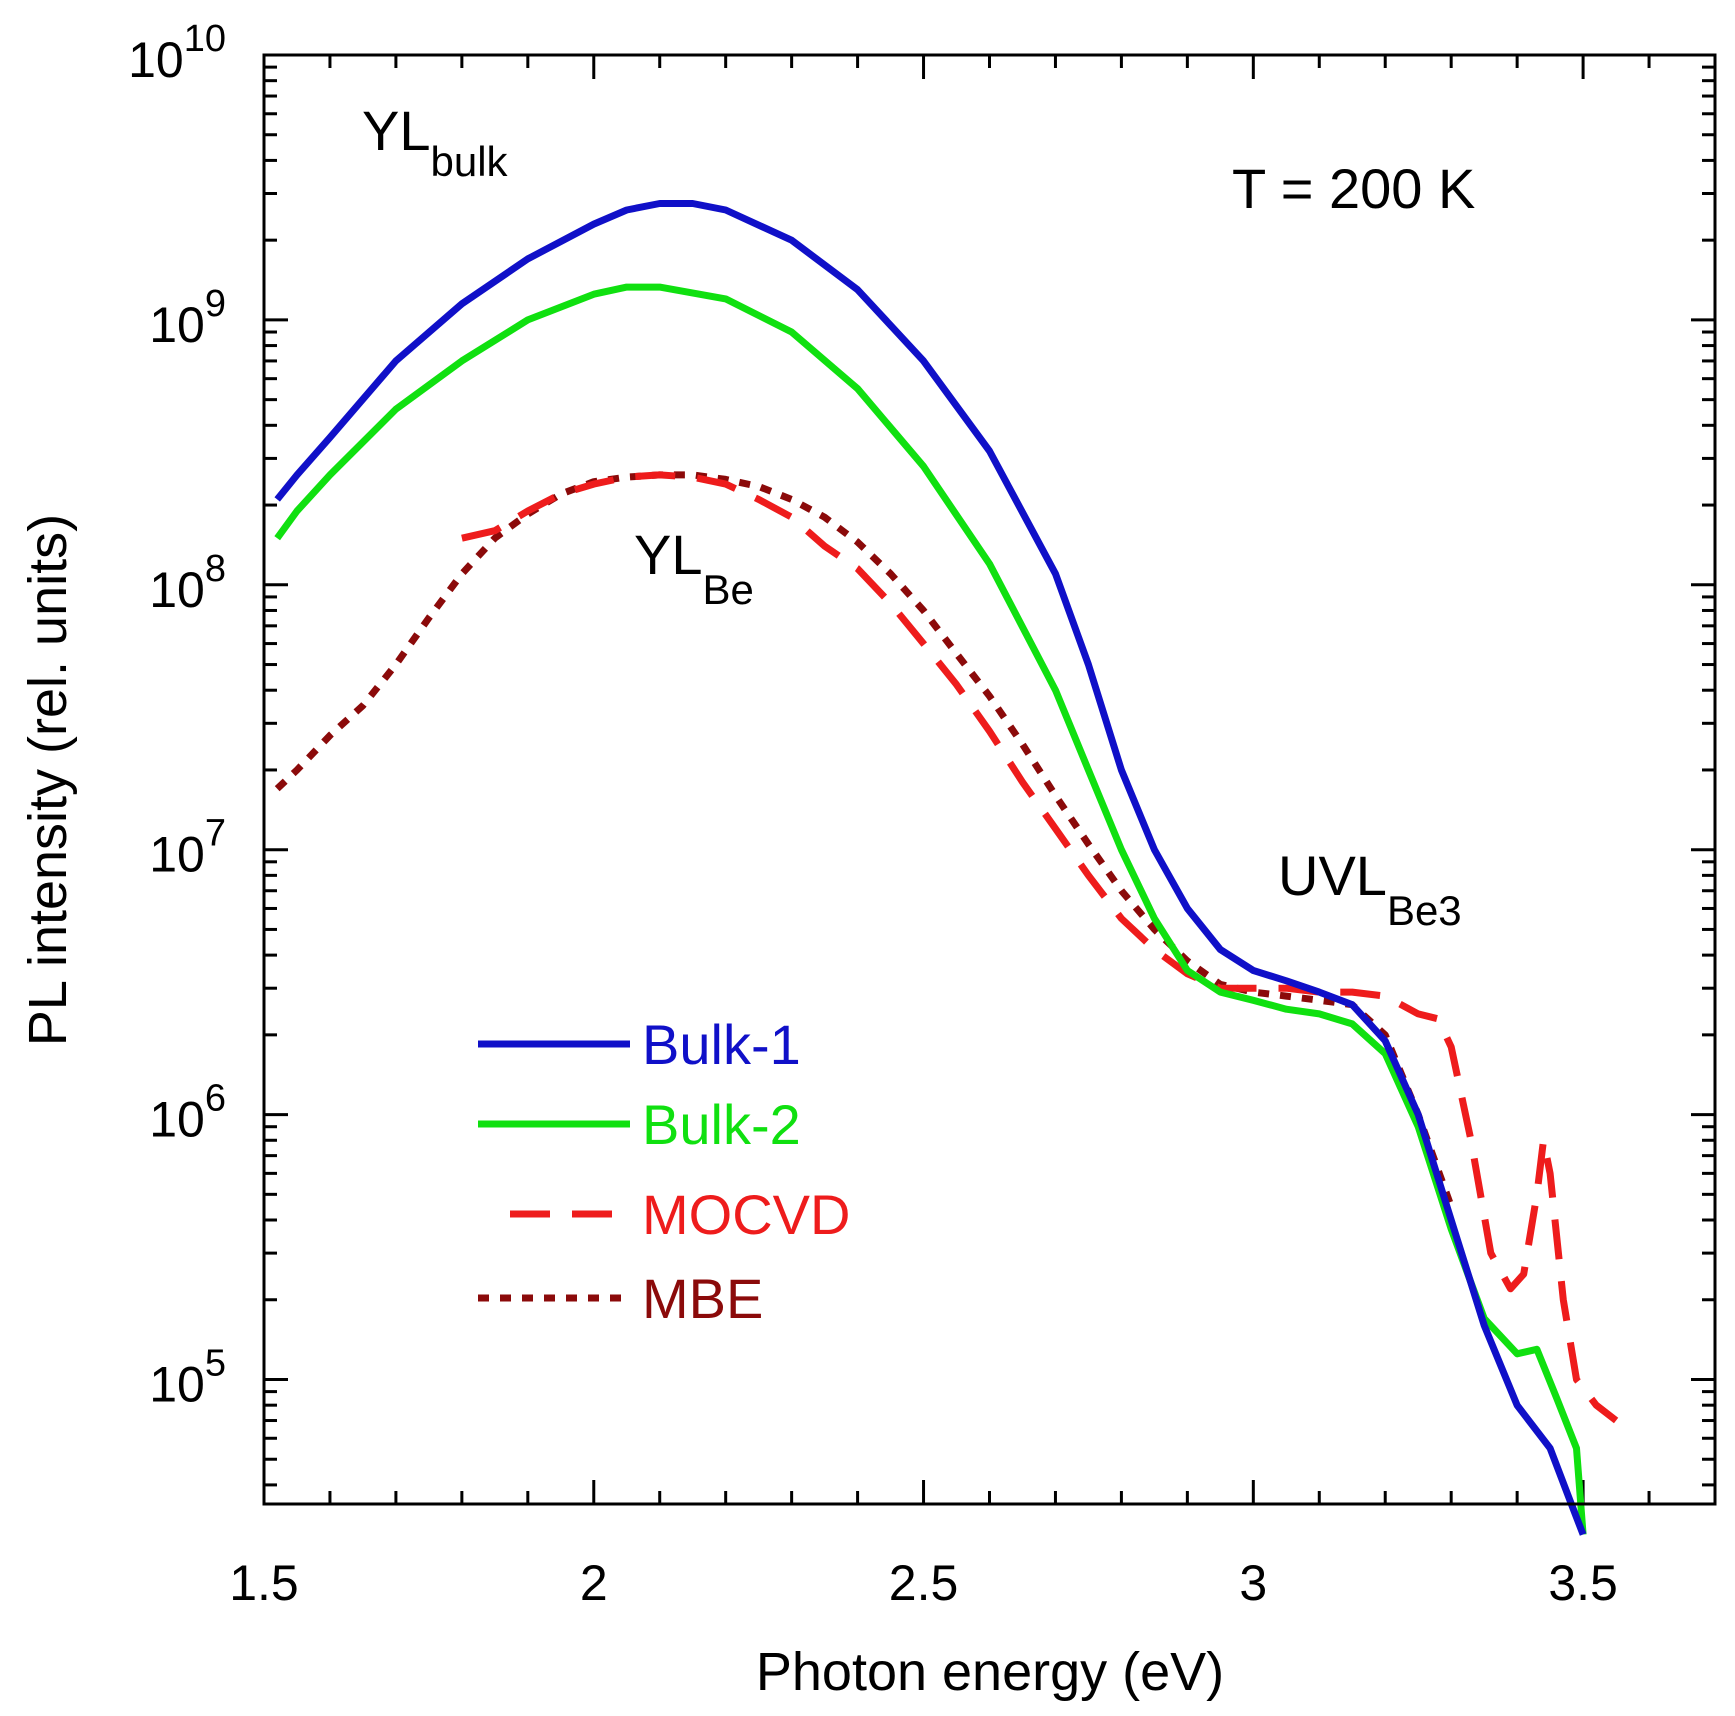  What do you see at coordinates (668, 554) in the screenshot?
I see `yl-be-main: YL` at bounding box center [668, 554].